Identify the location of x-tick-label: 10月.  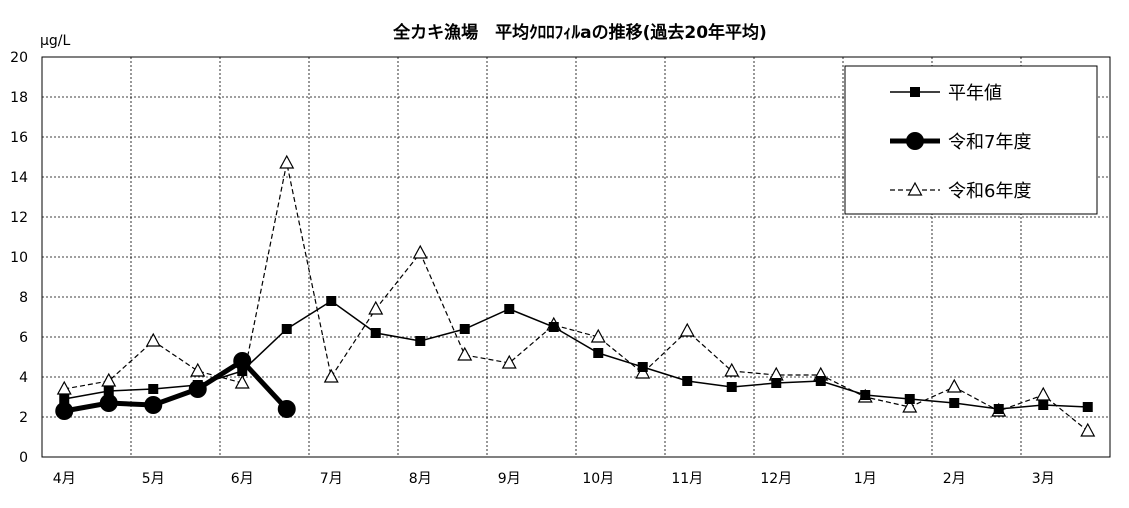
(598, 479).